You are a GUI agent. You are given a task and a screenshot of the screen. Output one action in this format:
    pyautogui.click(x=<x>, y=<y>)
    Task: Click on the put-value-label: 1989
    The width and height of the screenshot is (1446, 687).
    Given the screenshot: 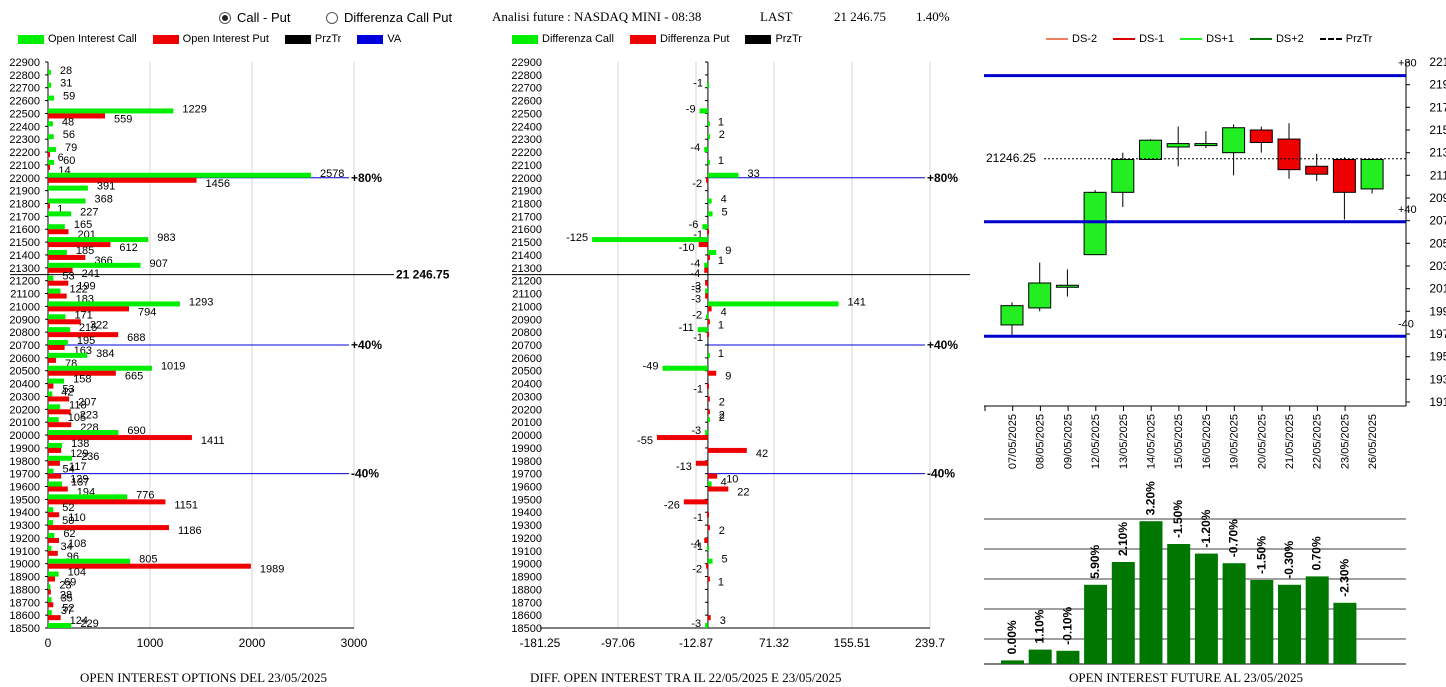 What is the action you would take?
    pyautogui.click(x=272, y=570)
    